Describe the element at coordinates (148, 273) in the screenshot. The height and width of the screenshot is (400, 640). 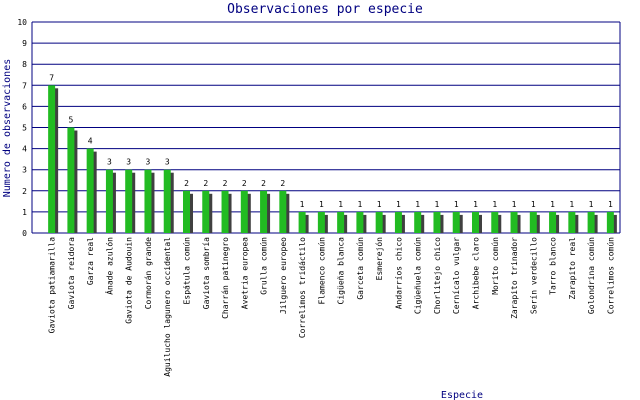
I see `x-tick-label: Cormorán grande` at that location.